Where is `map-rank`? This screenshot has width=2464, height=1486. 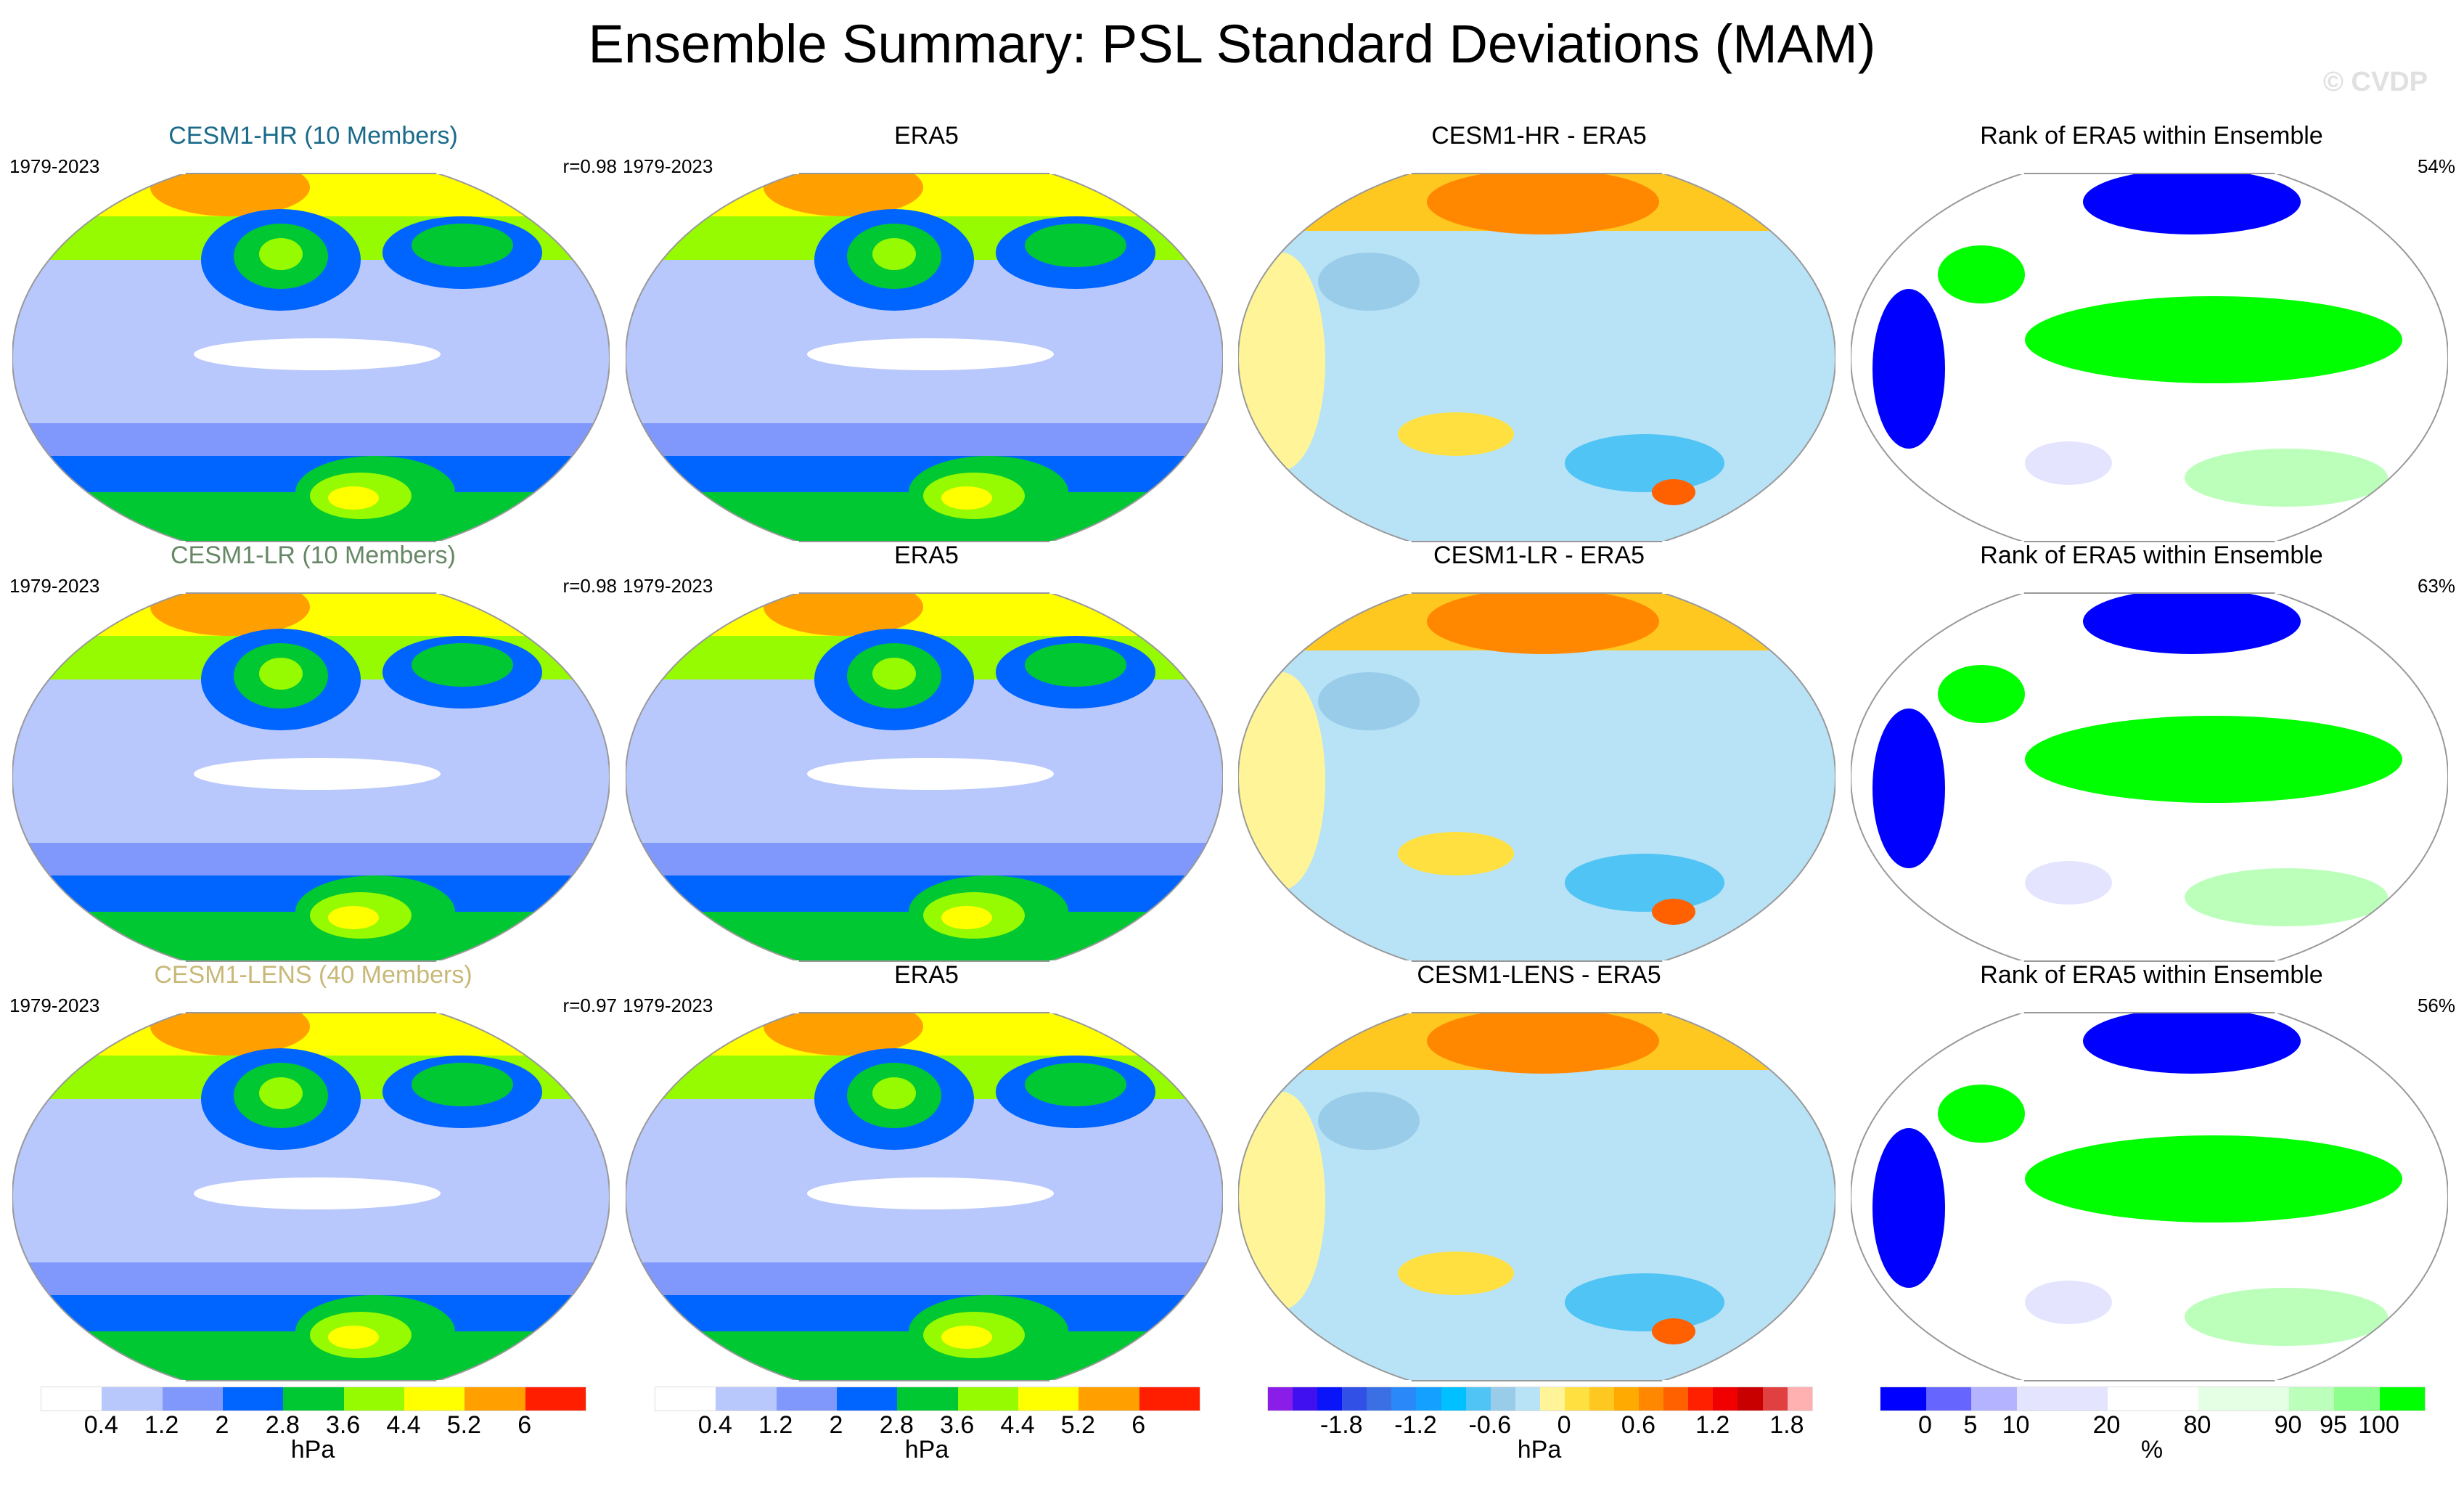 map-rank is located at coordinates (2149, 358).